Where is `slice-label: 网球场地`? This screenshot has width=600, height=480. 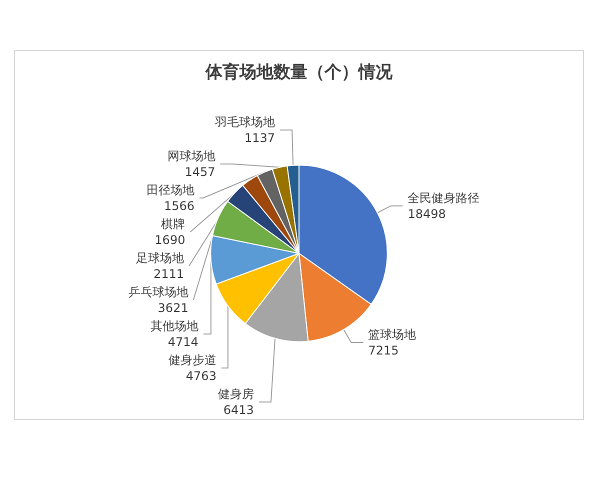 slice-label: 网球场地 is located at coordinates (191, 156).